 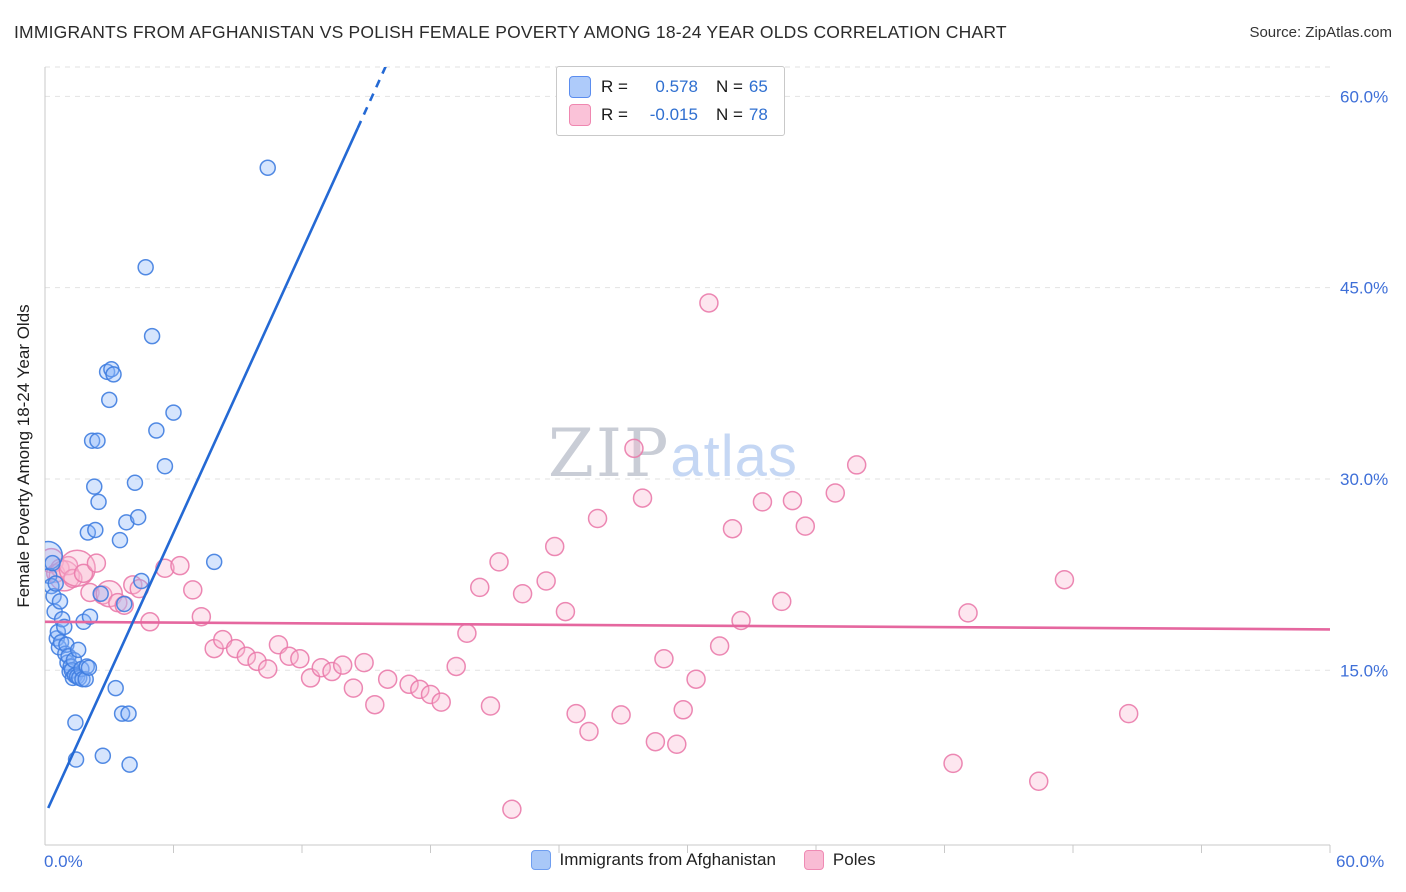 I want to click on legend-item-poles: Poles, so click(x=839, y=860).